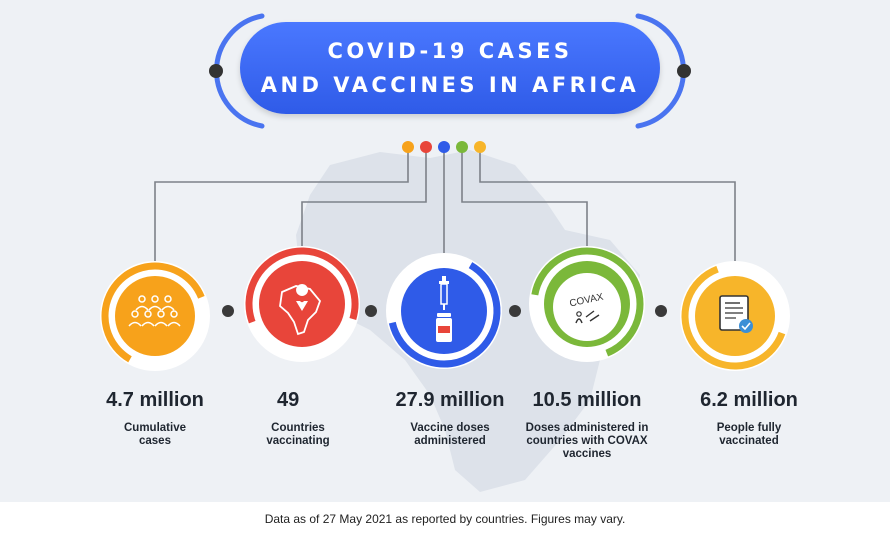 This screenshot has height=533, width=890. Describe the element at coordinates (155, 400) in the screenshot. I see `stat-value: 4.7 million` at that location.